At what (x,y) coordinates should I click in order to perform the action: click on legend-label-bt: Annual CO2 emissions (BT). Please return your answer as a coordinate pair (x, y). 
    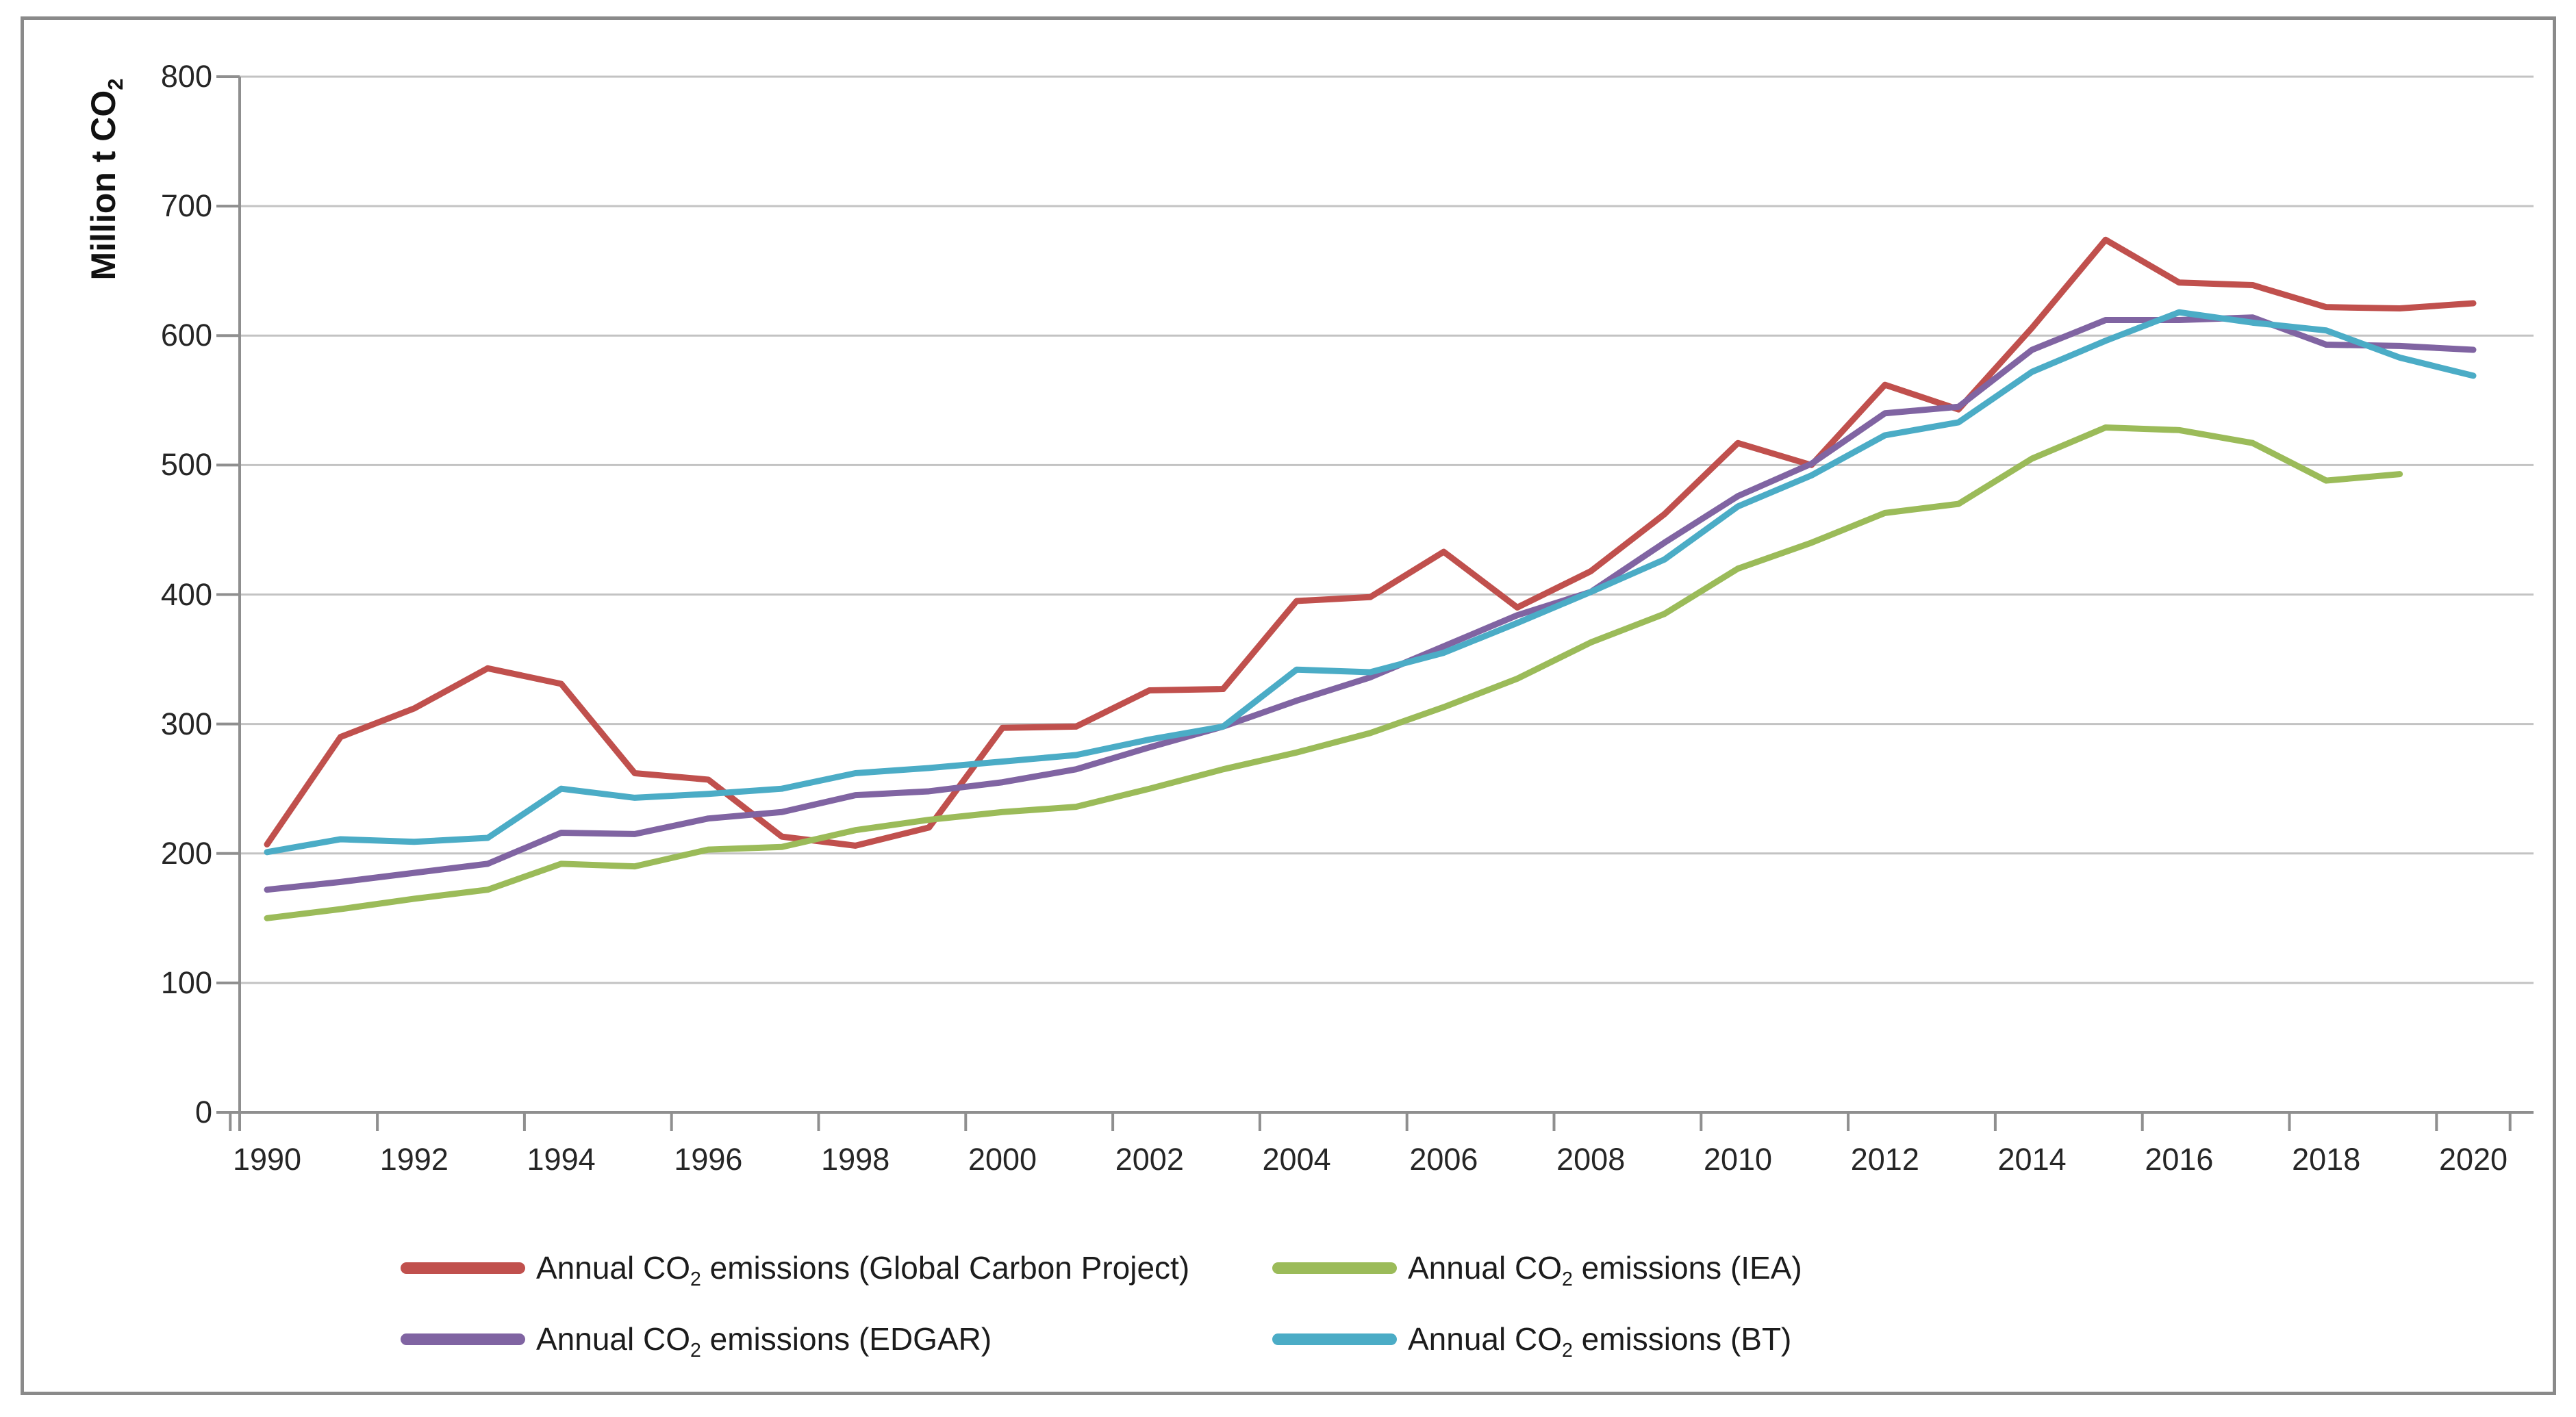
    Looking at the image, I should click on (1600, 1341).